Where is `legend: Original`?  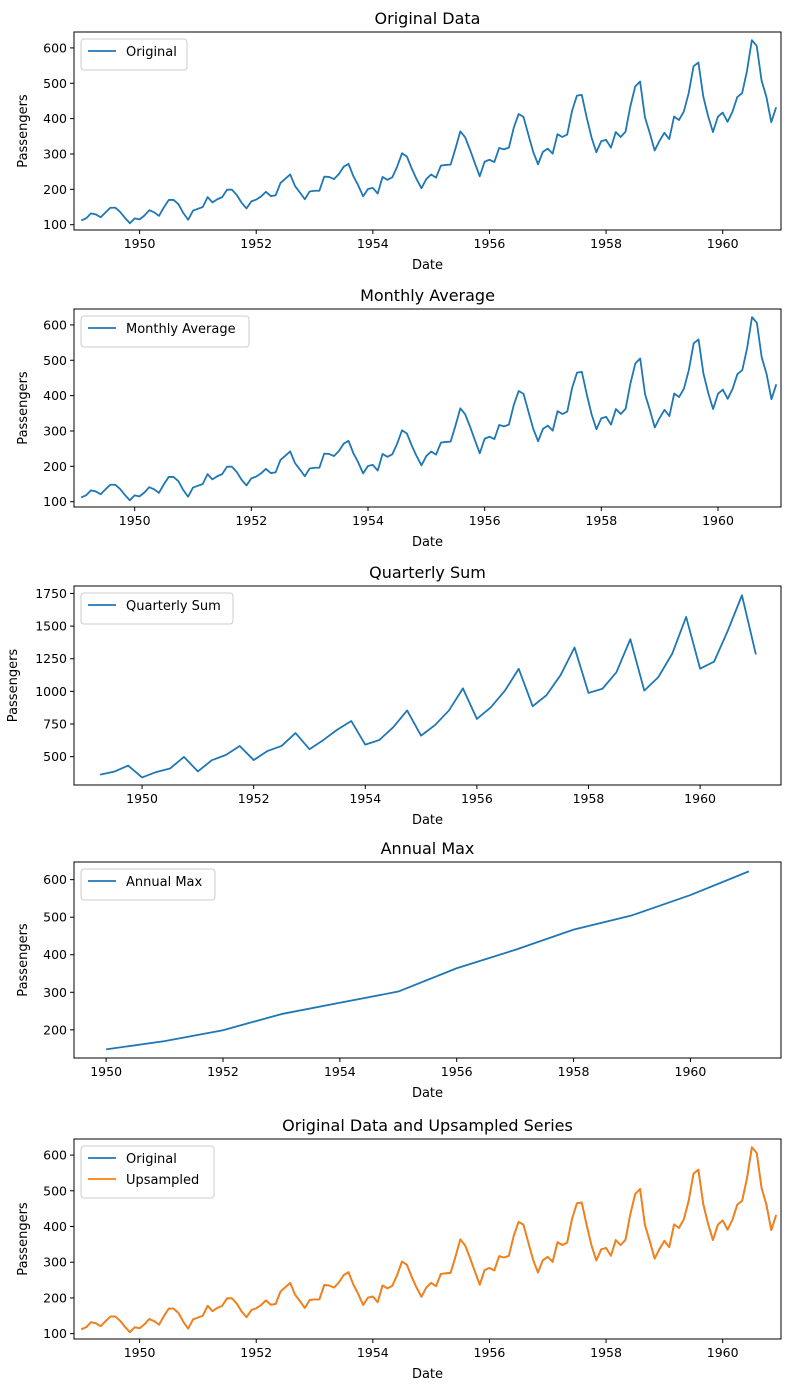 legend: Original is located at coordinates (134, 54).